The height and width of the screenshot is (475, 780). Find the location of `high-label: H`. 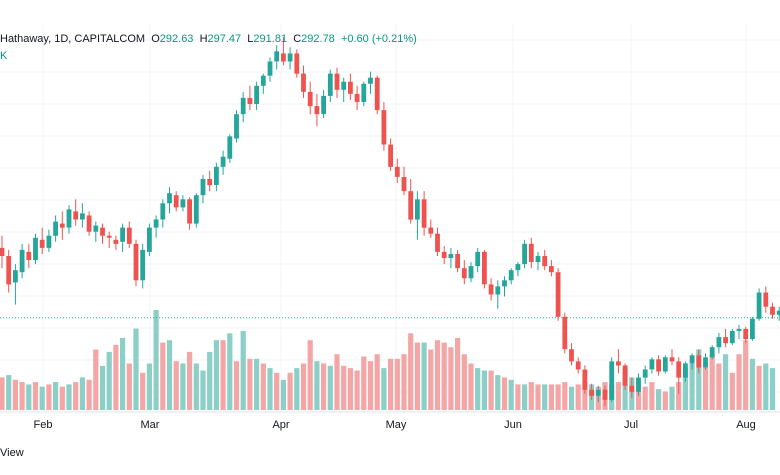

high-label: H is located at coordinates (203, 39).